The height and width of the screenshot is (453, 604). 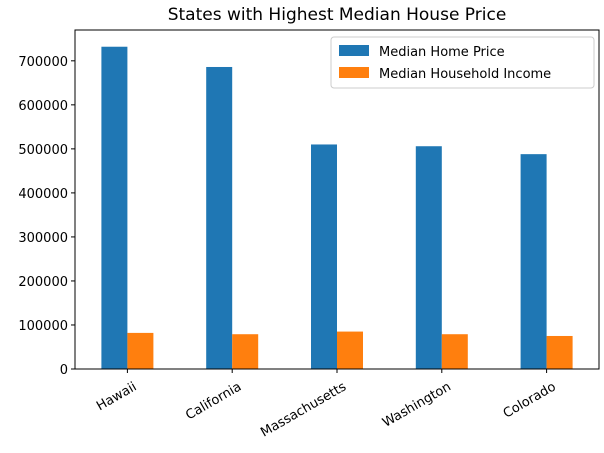 What do you see at coordinates (303, 409) in the screenshot?
I see `x-tick-label: Massachusetts` at bounding box center [303, 409].